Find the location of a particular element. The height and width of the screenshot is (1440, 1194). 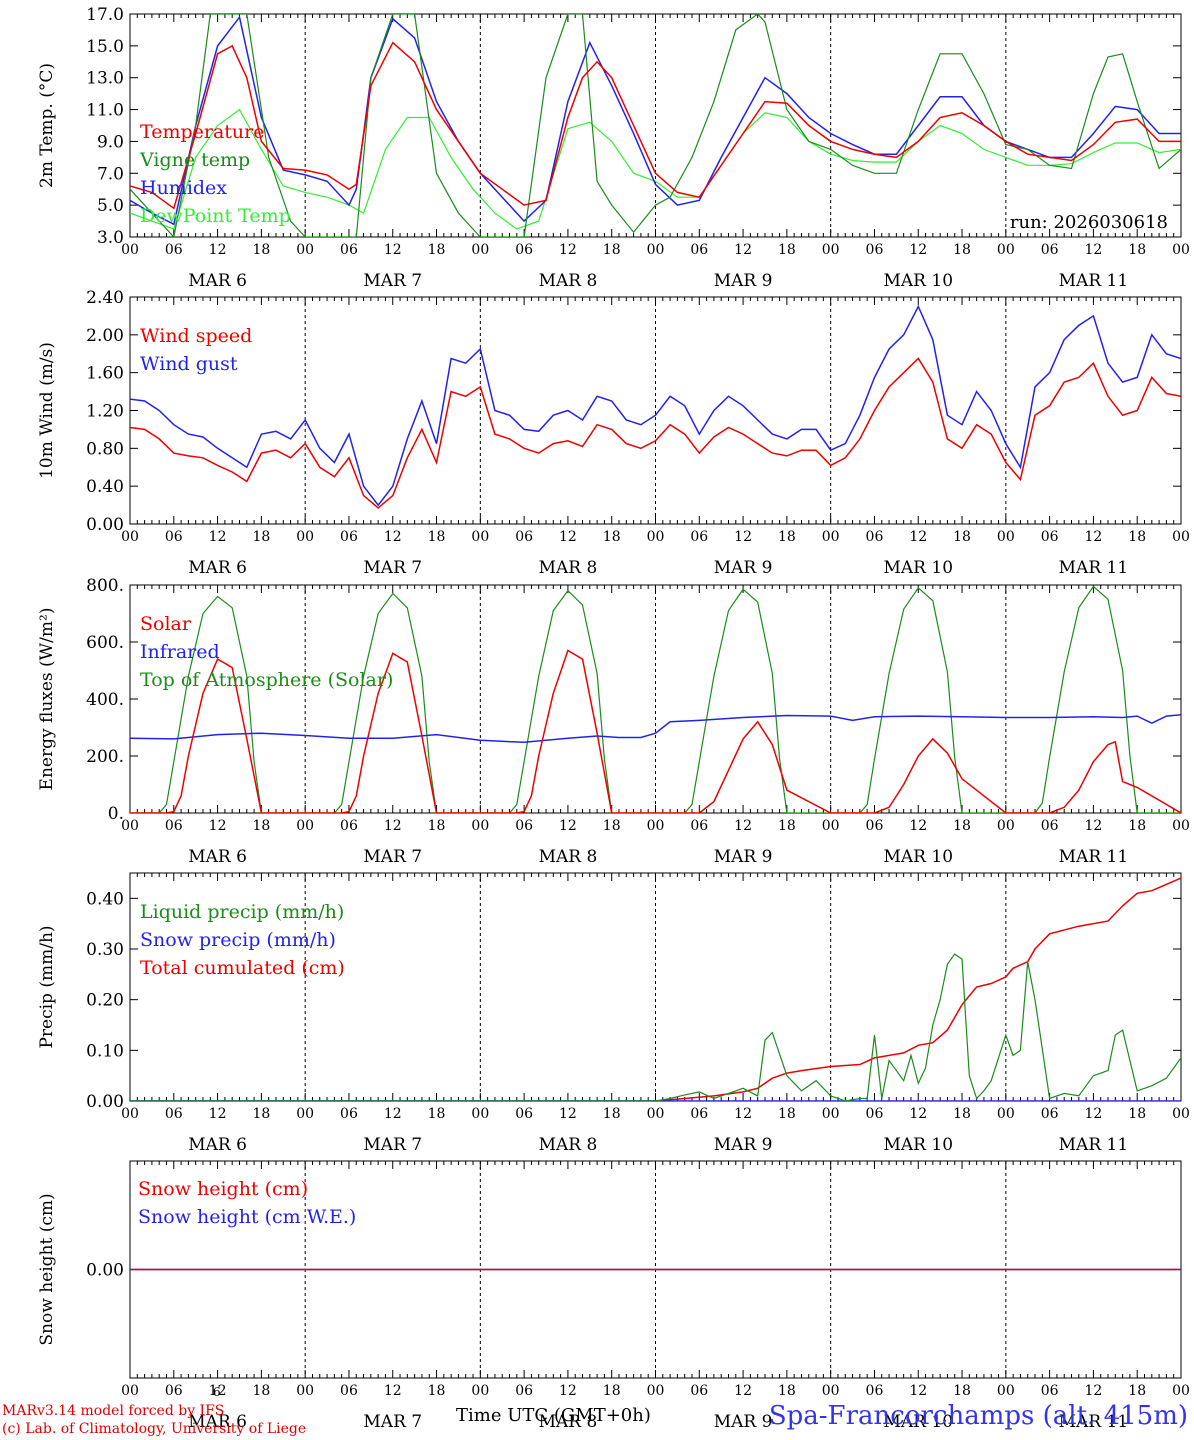

legend-entry: Top of Atmosphere (Solar) is located at coordinates (266, 680).